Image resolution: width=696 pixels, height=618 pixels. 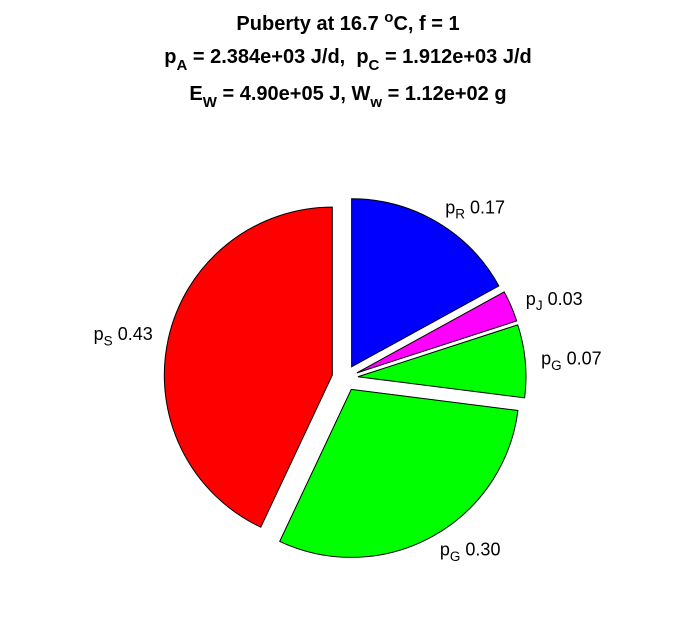 What do you see at coordinates (565, 299) in the screenshot?
I see `slice-value-label: 0.03` at bounding box center [565, 299].